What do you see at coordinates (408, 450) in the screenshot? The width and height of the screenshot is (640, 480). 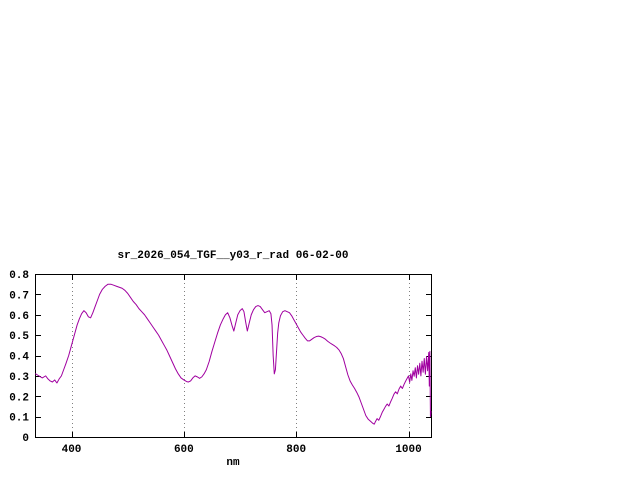 I see `x-tick-label: 1000` at bounding box center [408, 450].